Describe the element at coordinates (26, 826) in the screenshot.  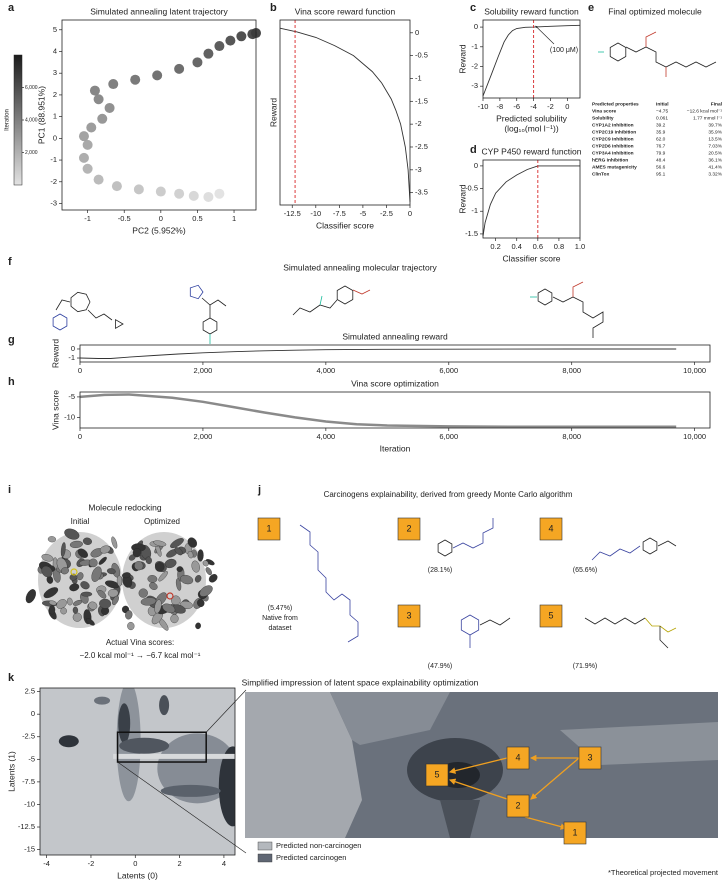
I see `y-tick-label: -12.5` at that location.